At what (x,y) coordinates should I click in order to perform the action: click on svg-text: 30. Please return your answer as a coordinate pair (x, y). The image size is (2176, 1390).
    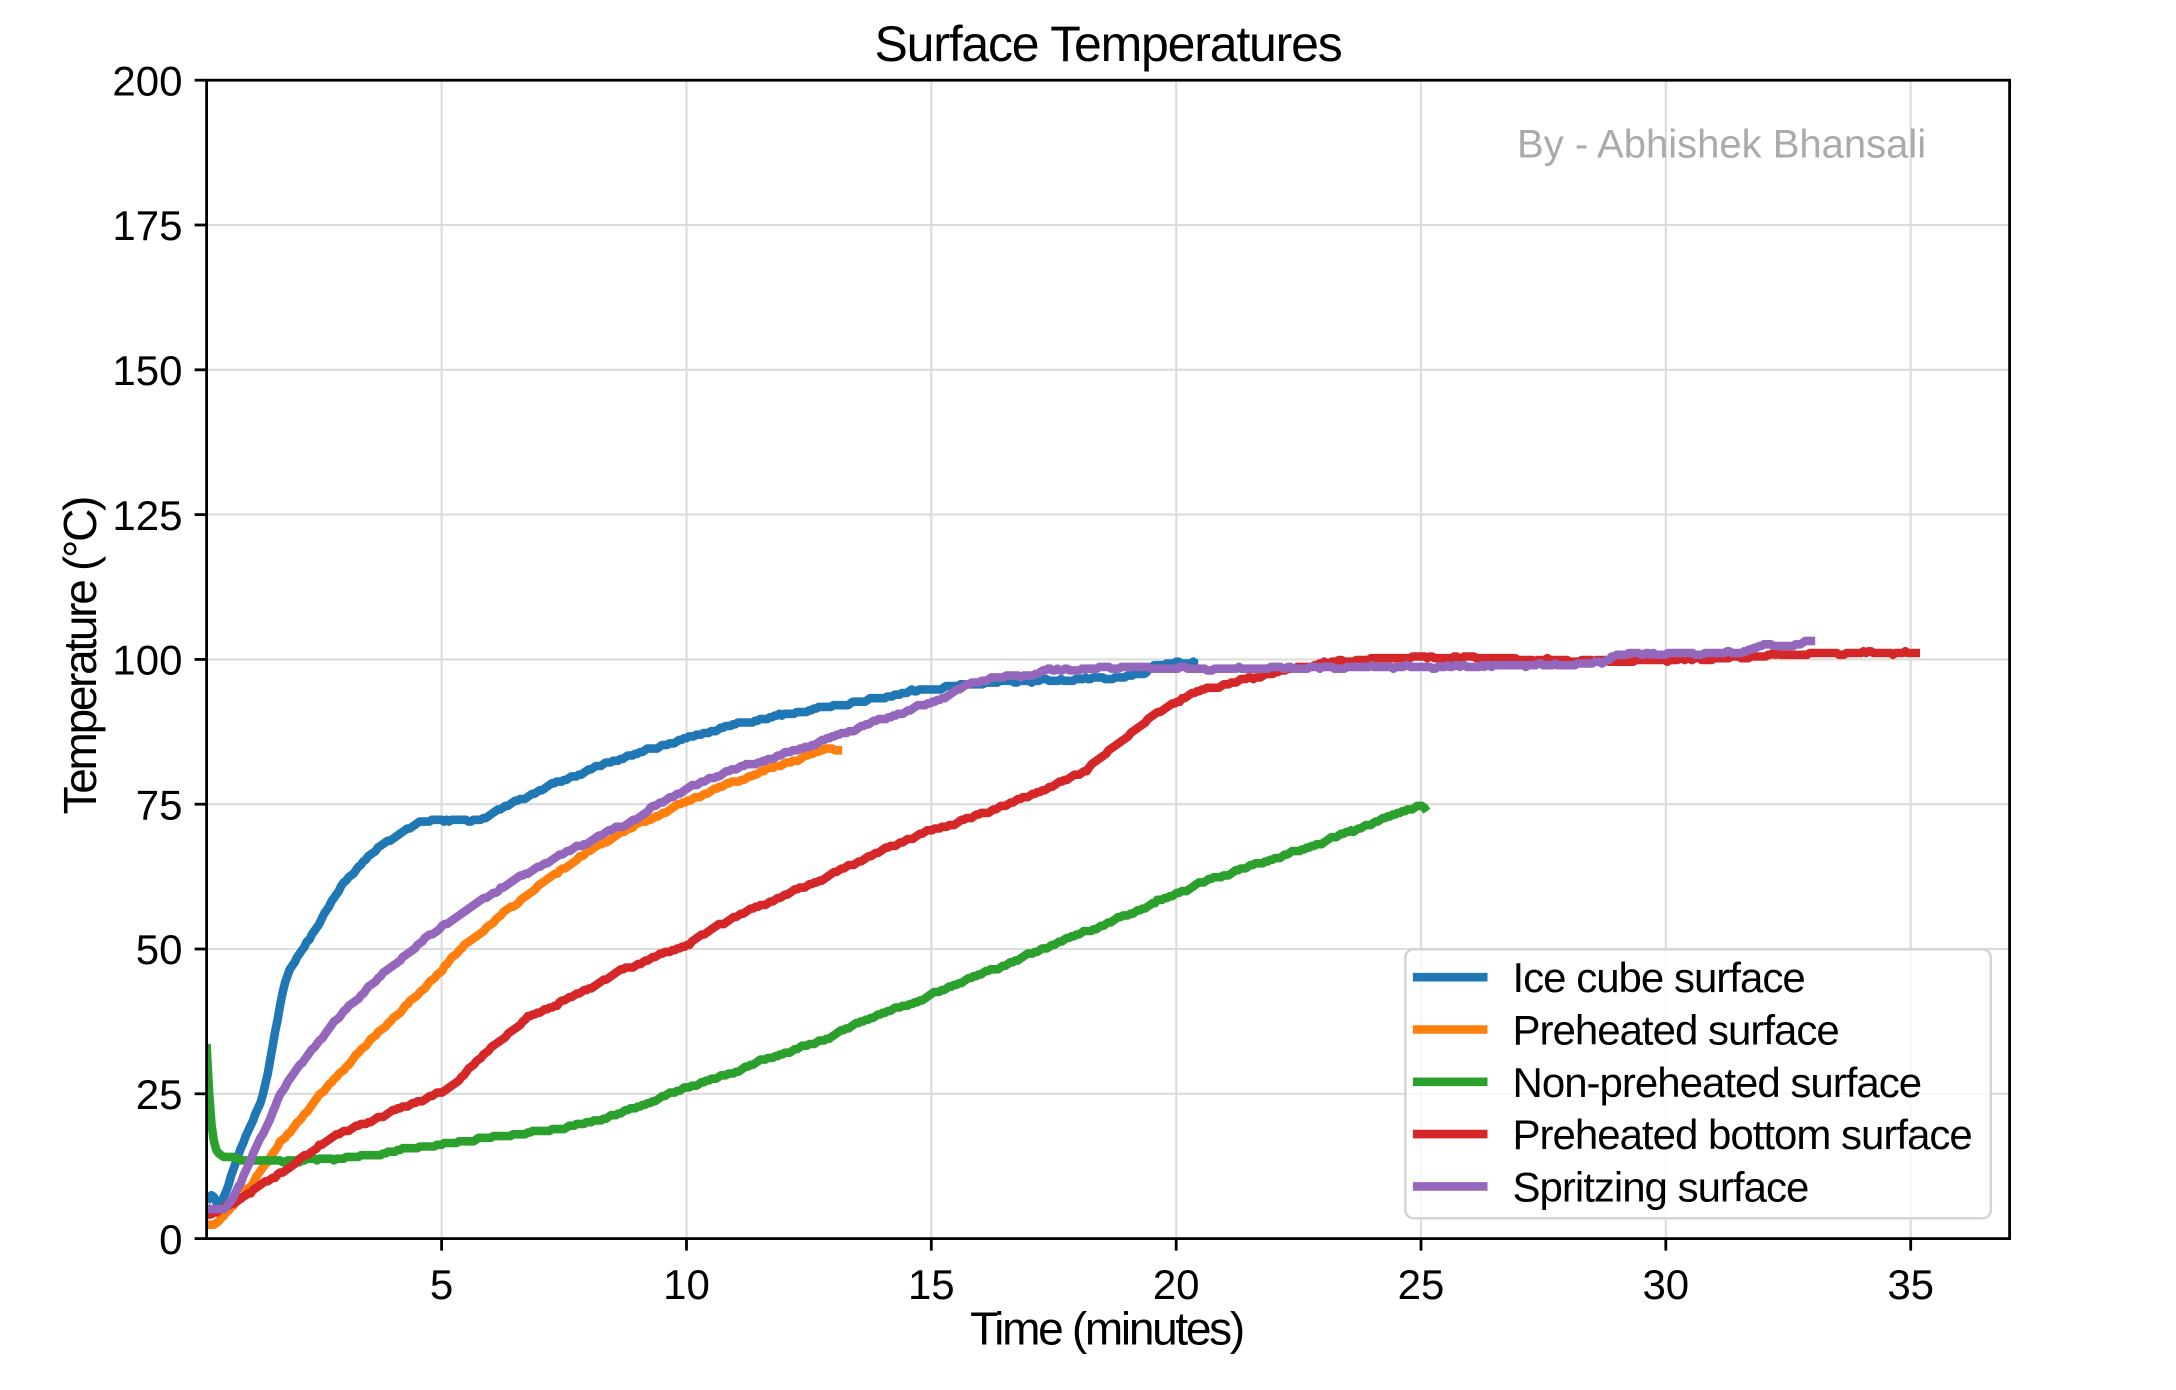
    Looking at the image, I should click on (1665, 1284).